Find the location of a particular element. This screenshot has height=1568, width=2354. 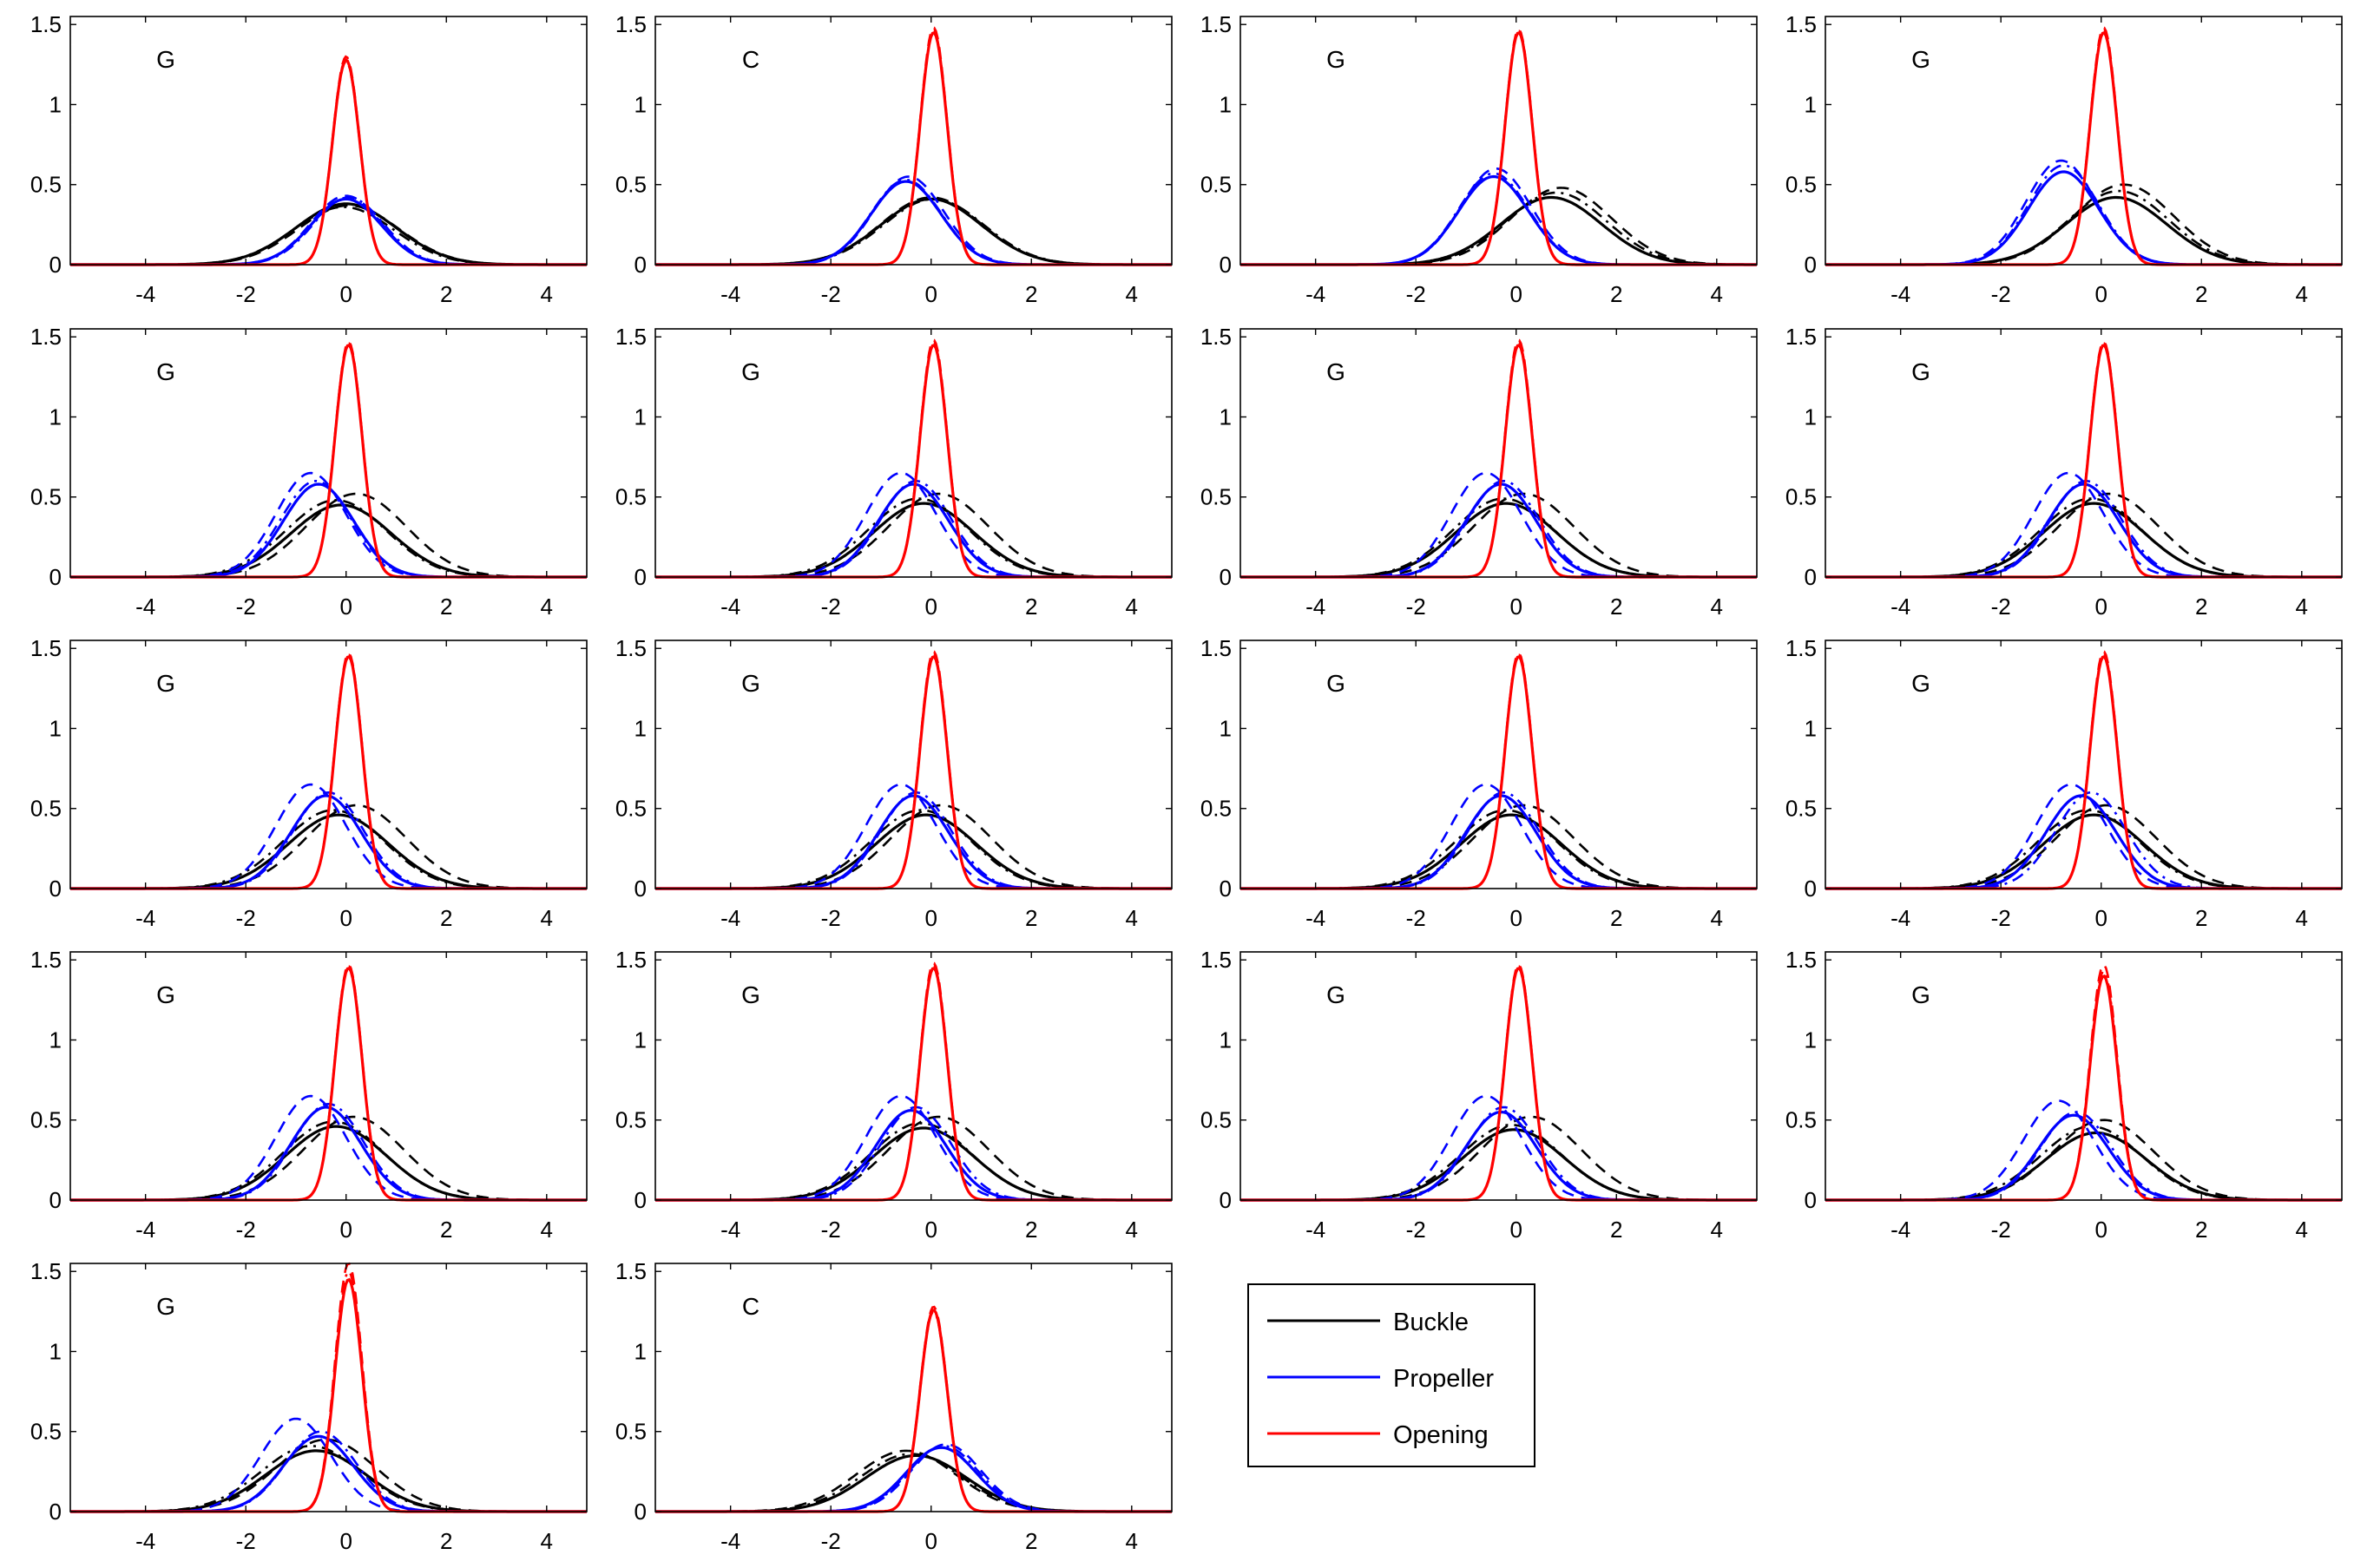

panel-3: -4 -2 0 2 4 0 0.5 1 1.5 G is located at coordinates (1479, 159).